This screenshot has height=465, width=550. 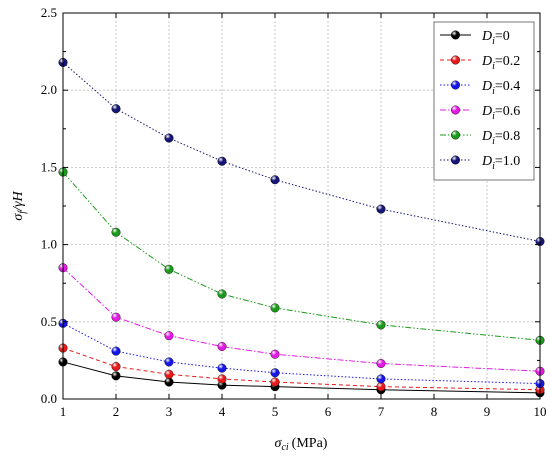 I want to click on x-tick-label: 2, so click(x=116, y=411).